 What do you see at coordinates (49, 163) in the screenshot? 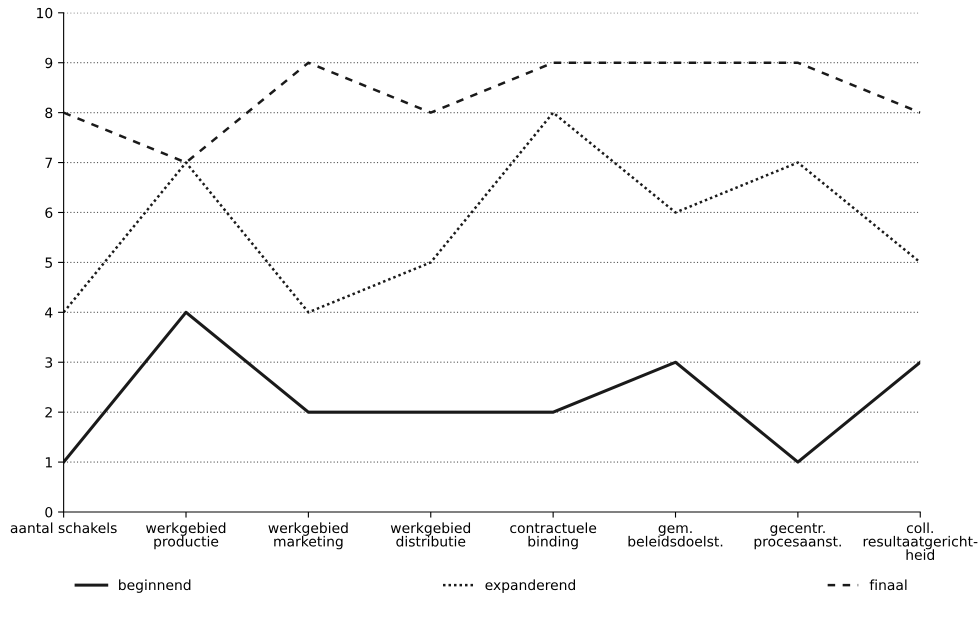
I see `y-tick-label: 7` at bounding box center [49, 163].